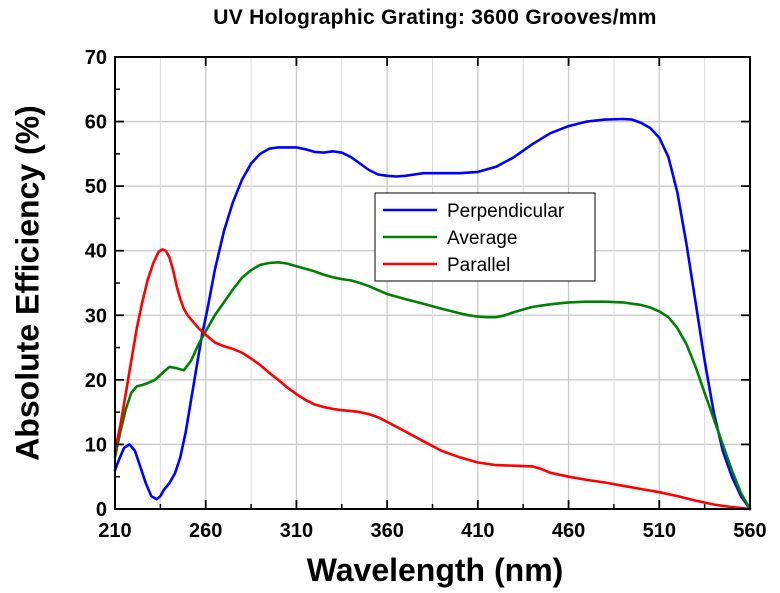 This screenshot has width=780, height=593. I want to click on x-tick-label: 510, so click(659, 531).